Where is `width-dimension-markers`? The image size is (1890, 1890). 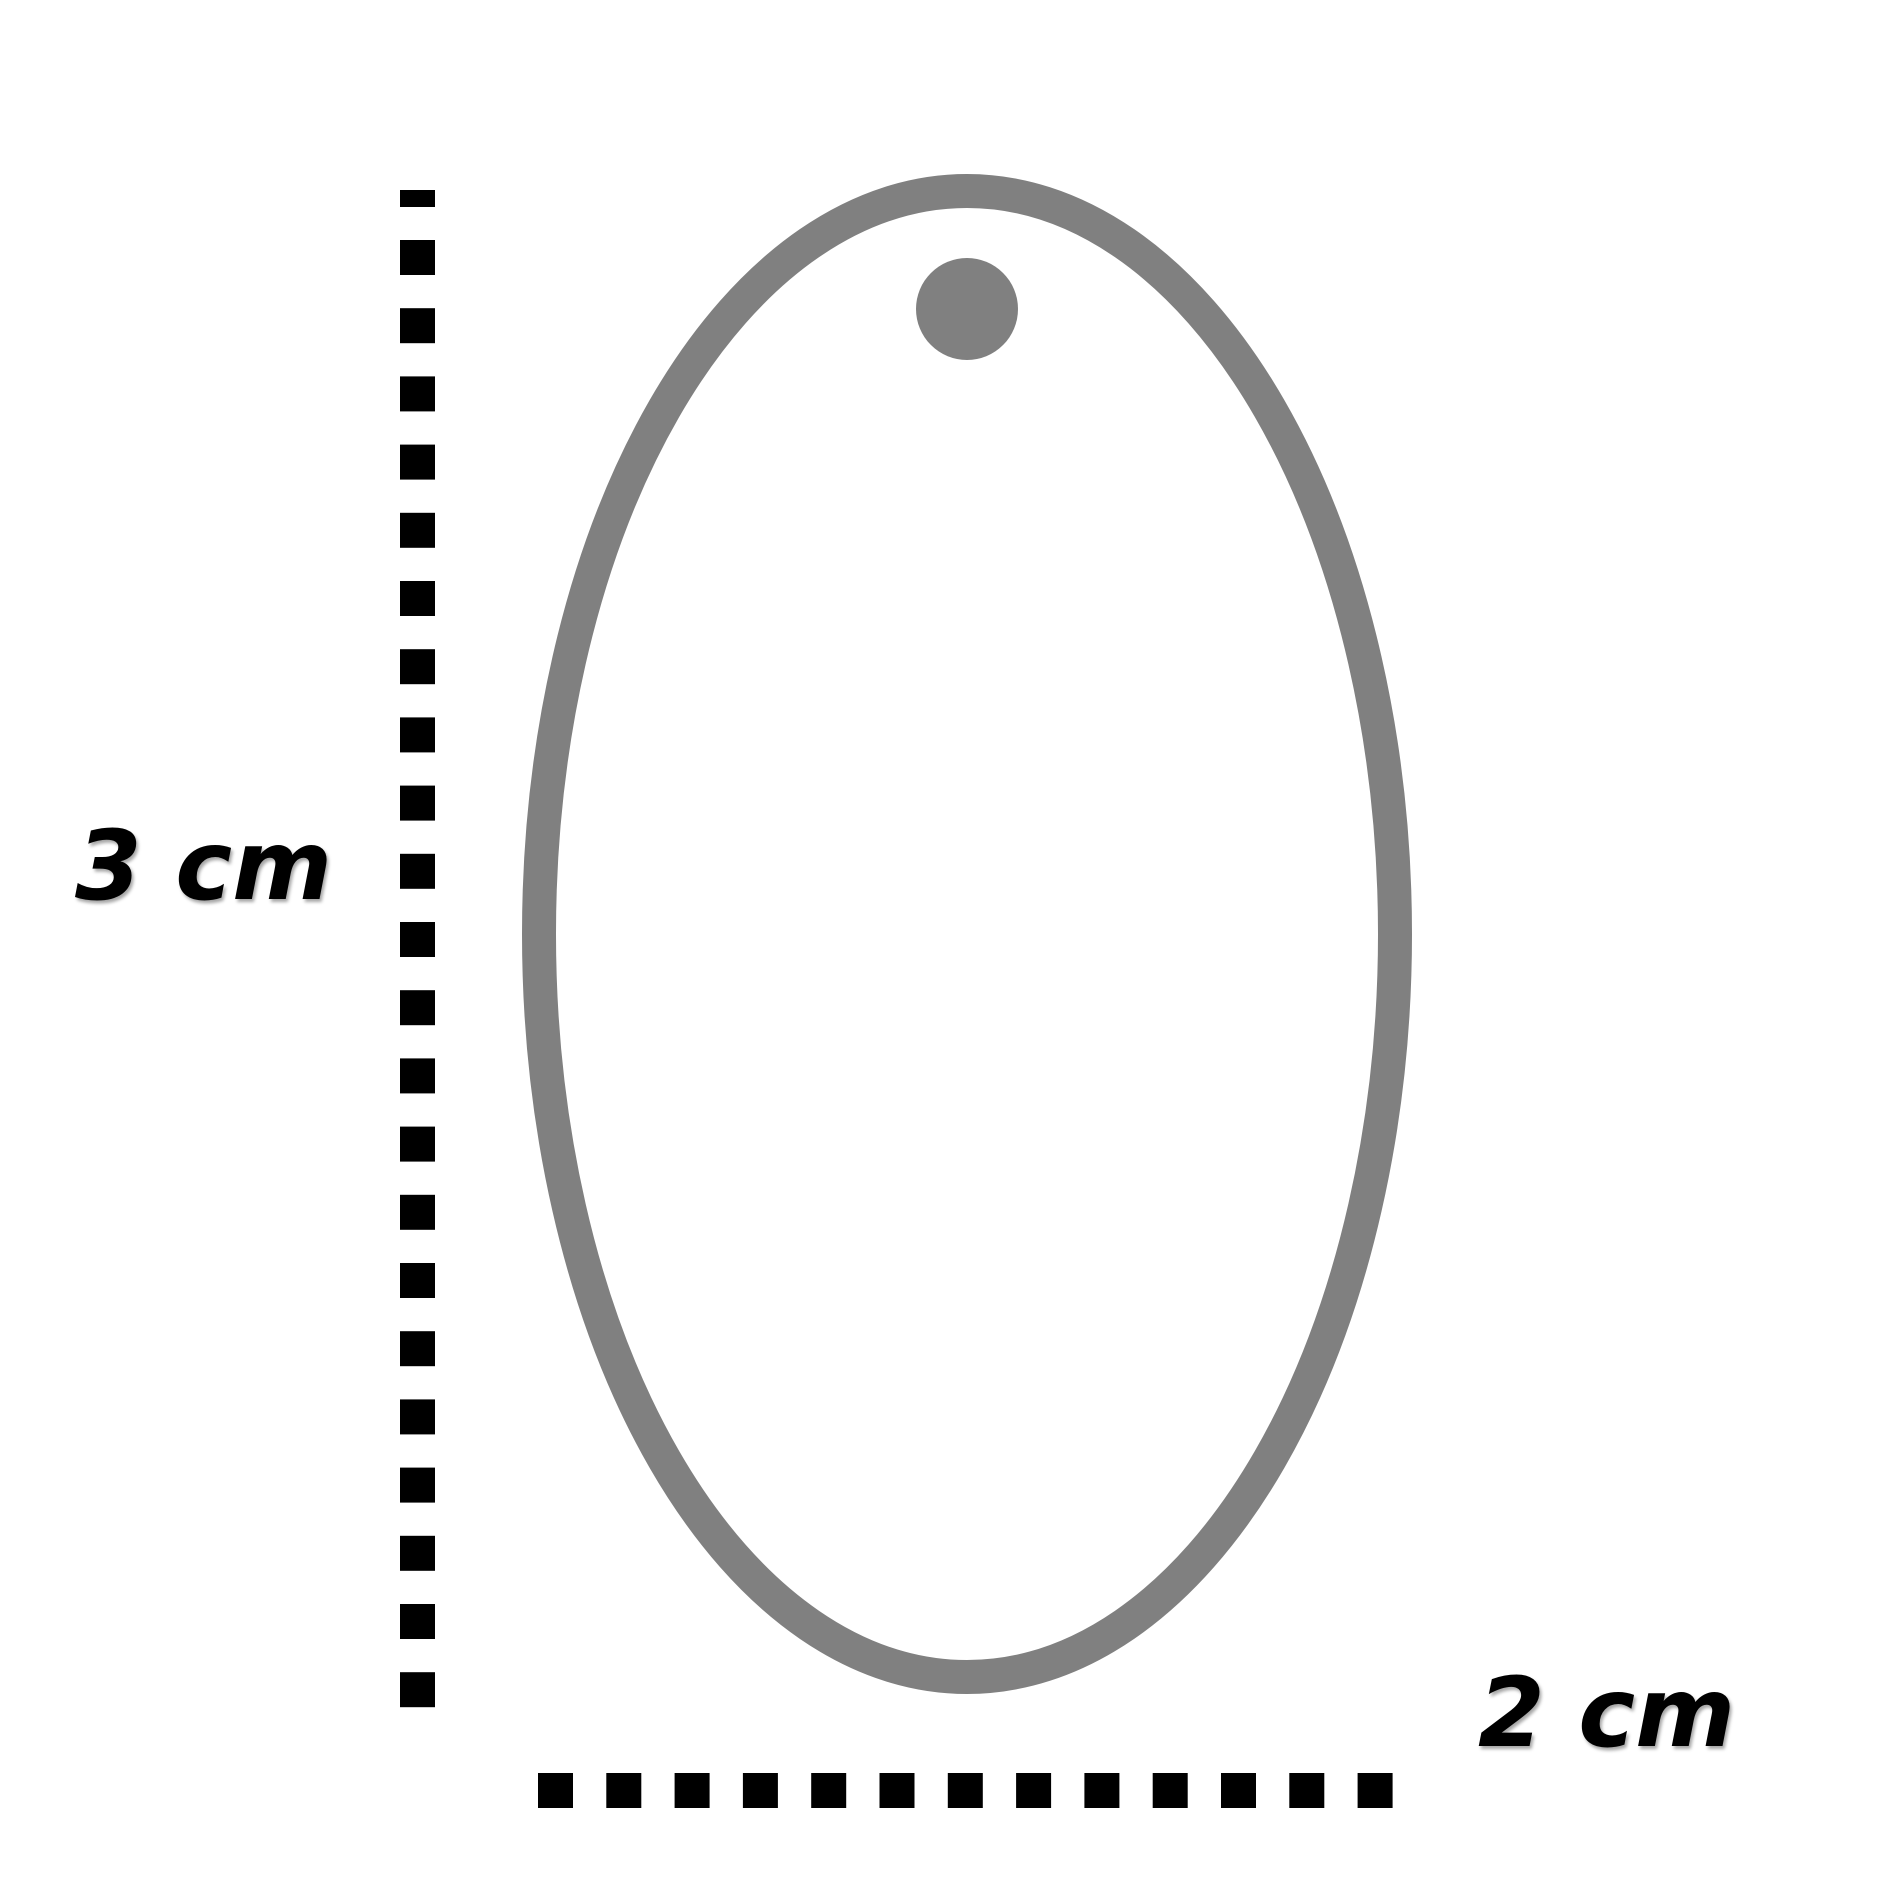 width-dimension-markers is located at coordinates (965, 1790).